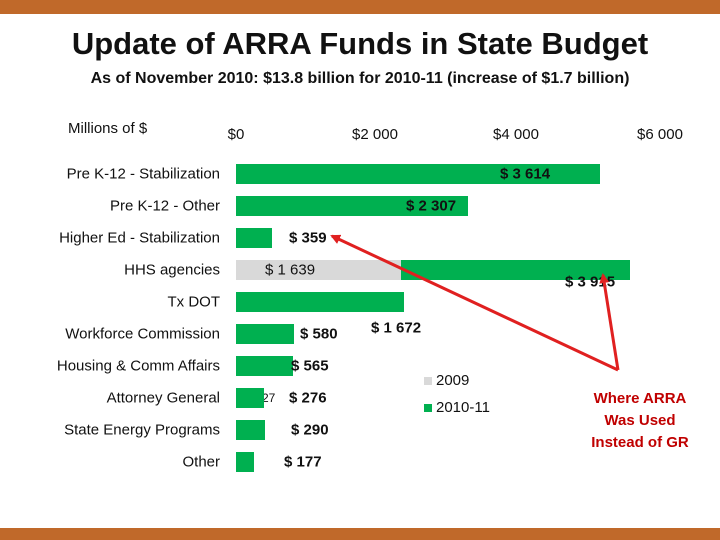 The height and width of the screenshot is (540, 720). Describe the element at coordinates (108, 128) in the screenshot. I see `unit-label: Millions of $` at that location.